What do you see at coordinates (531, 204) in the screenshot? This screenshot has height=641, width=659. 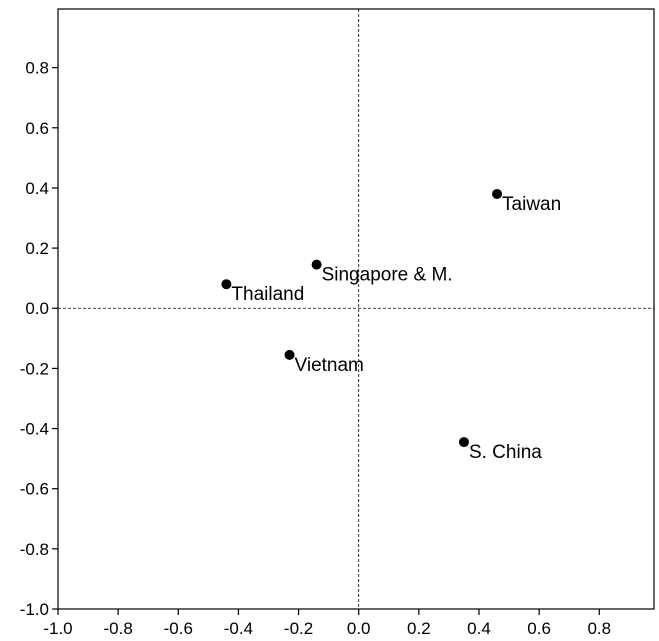 I see `point-label: Taiwan` at bounding box center [531, 204].